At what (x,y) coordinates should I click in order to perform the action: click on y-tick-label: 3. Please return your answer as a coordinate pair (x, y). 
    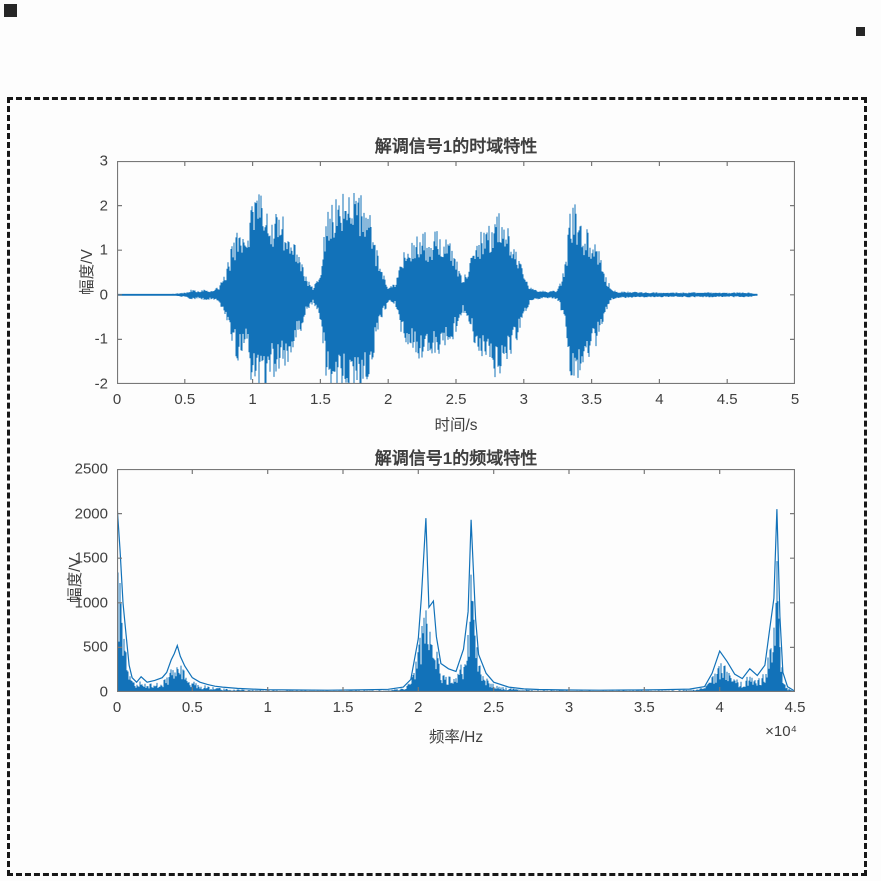
    Looking at the image, I should click on (103, 161).